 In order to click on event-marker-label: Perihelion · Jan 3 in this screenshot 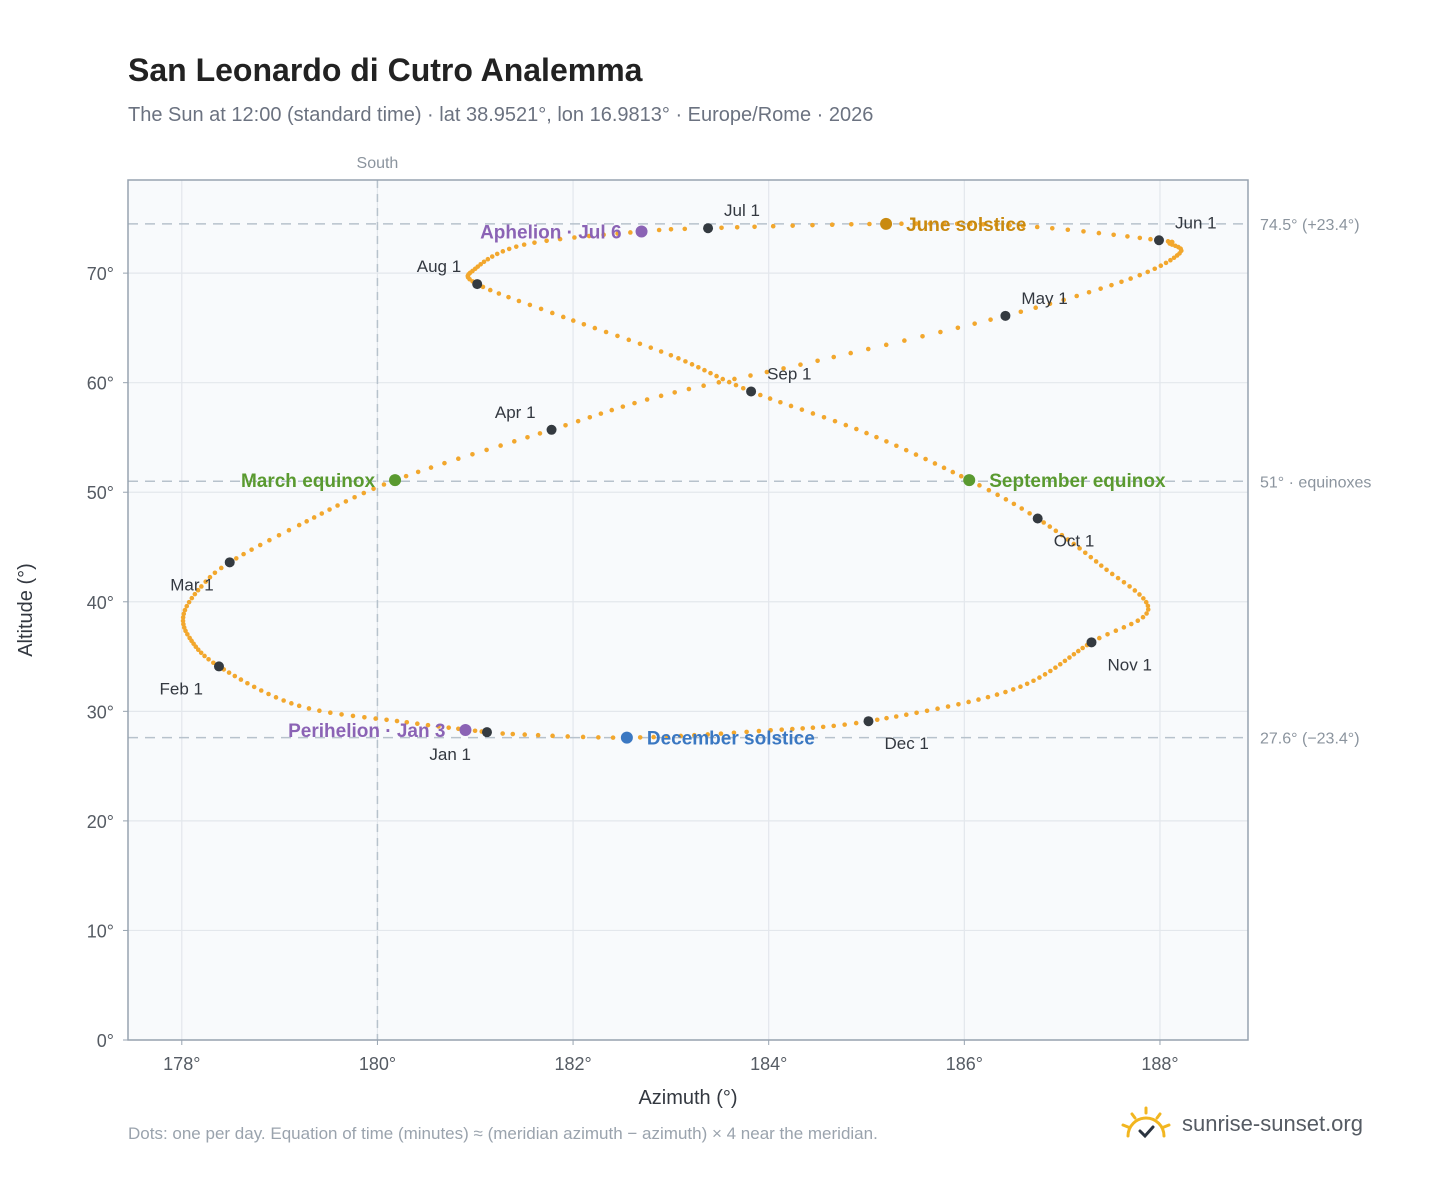, I will do `click(366, 731)`.